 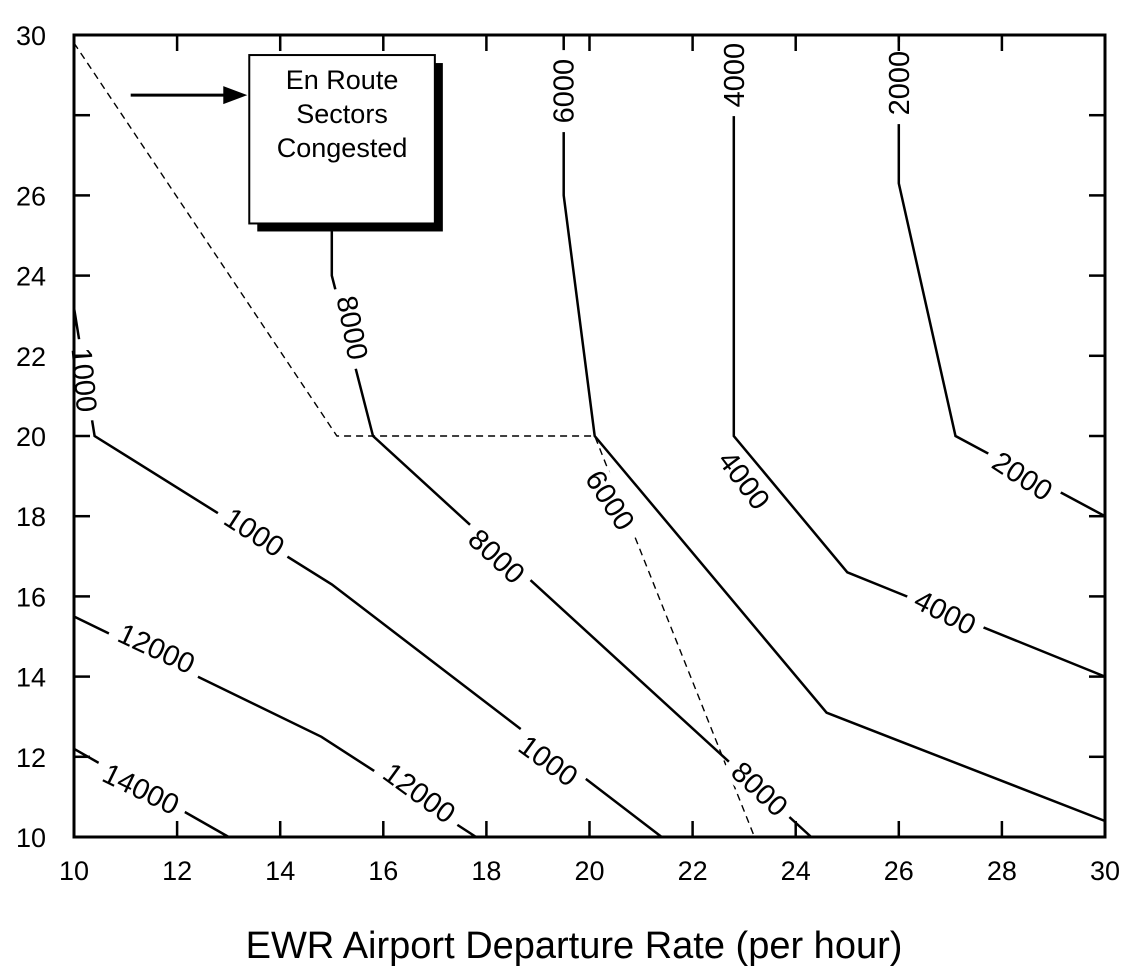 I want to click on callout-arrow-head, so click(x=235, y=95).